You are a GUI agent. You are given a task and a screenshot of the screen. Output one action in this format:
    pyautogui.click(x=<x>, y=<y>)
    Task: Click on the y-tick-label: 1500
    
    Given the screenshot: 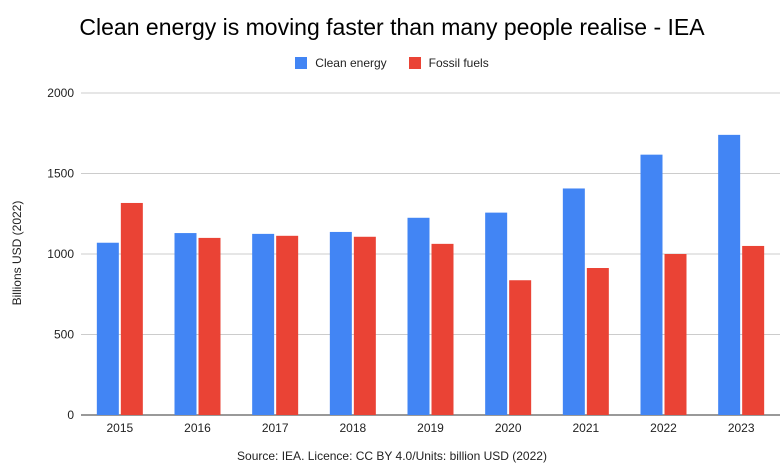 What is the action you would take?
    pyautogui.click(x=60, y=174)
    